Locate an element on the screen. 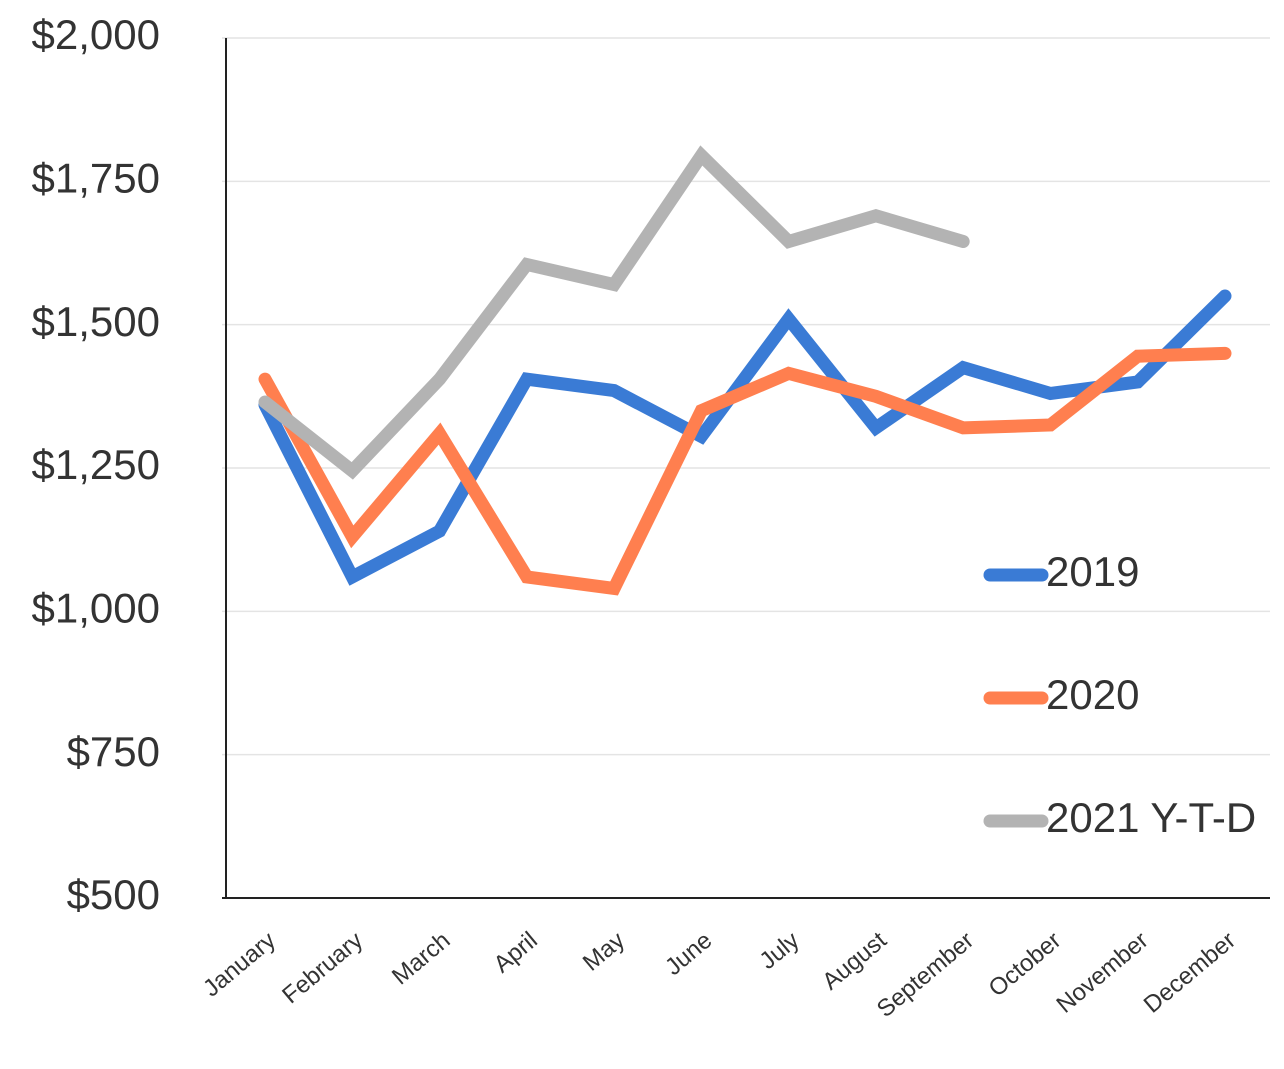 The height and width of the screenshot is (1069, 1284). y-tick-label: $750 is located at coordinates (113, 751).